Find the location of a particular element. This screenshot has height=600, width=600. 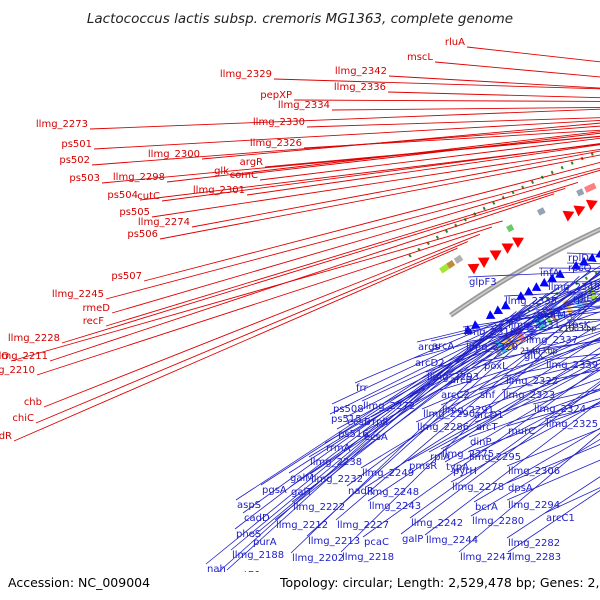

gene-label-forward: argR is located at coordinates (251, 162).